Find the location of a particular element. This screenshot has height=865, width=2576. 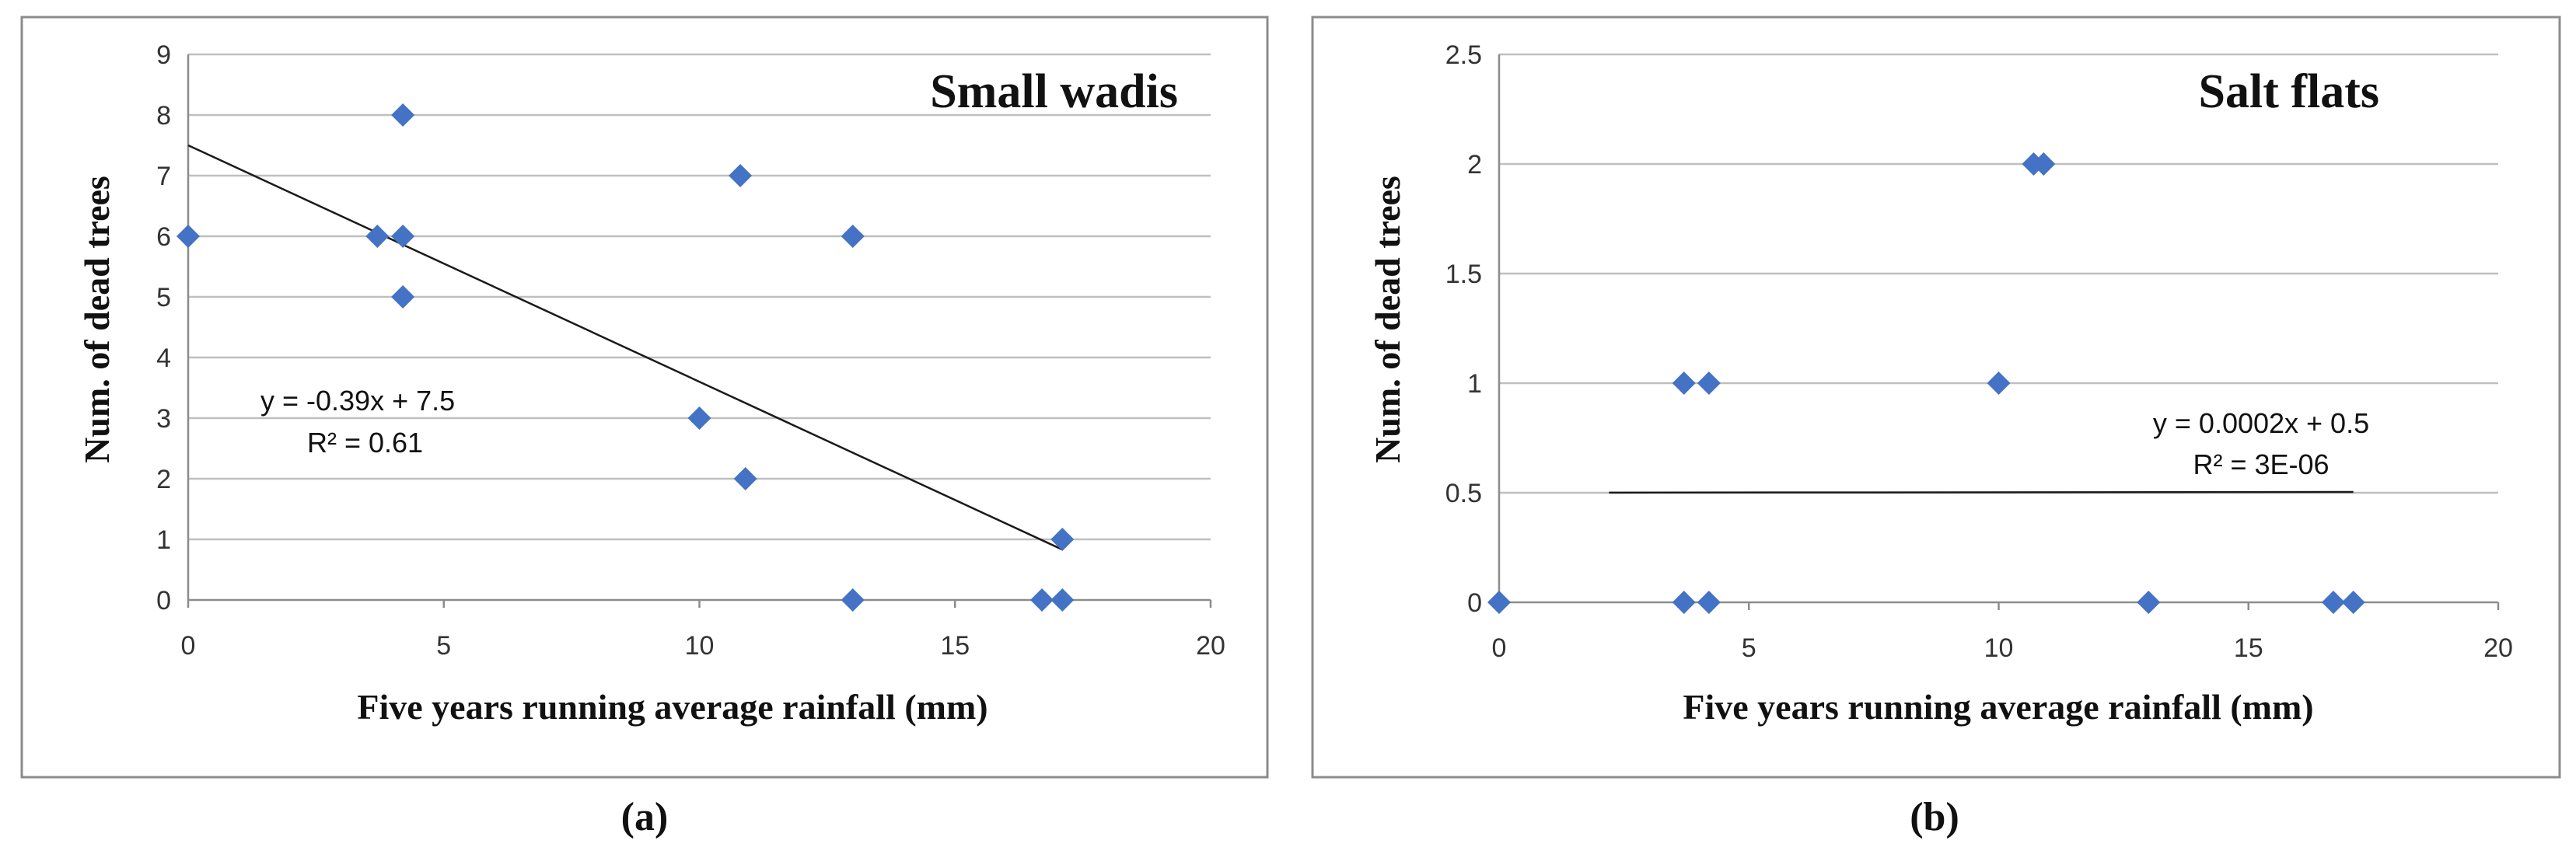

trend-equation-a: y = -0.39x + 7.5 is located at coordinates (357, 401).